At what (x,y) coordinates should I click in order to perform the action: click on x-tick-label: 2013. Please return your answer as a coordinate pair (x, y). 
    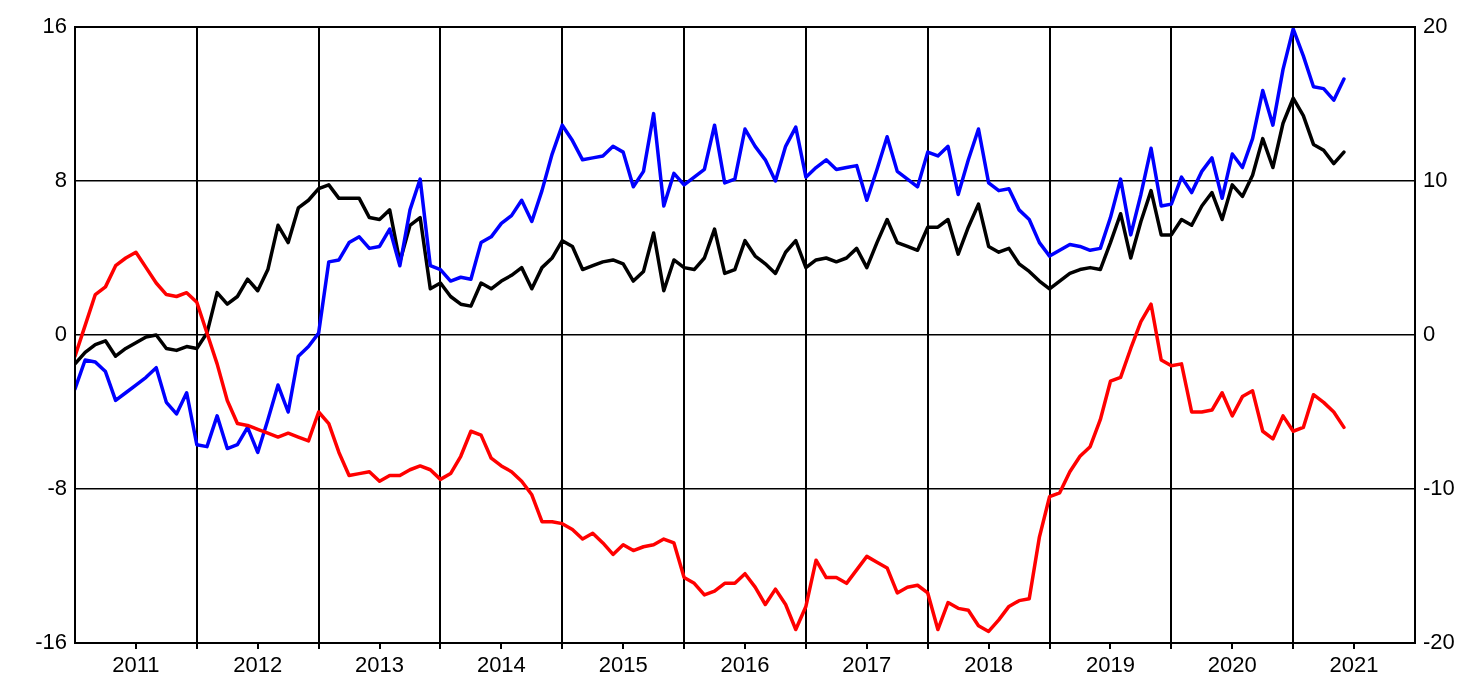
    Looking at the image, I should click on (380, 665).